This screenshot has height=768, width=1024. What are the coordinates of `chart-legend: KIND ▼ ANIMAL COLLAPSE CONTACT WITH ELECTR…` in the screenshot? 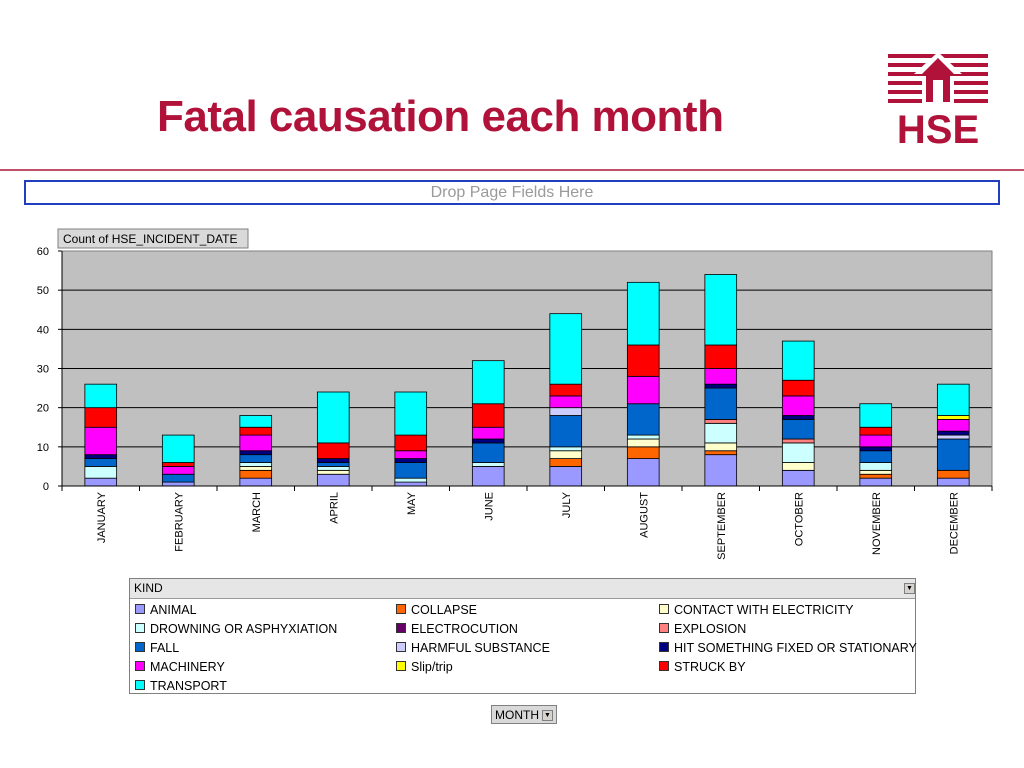 It's located at (523, 636).